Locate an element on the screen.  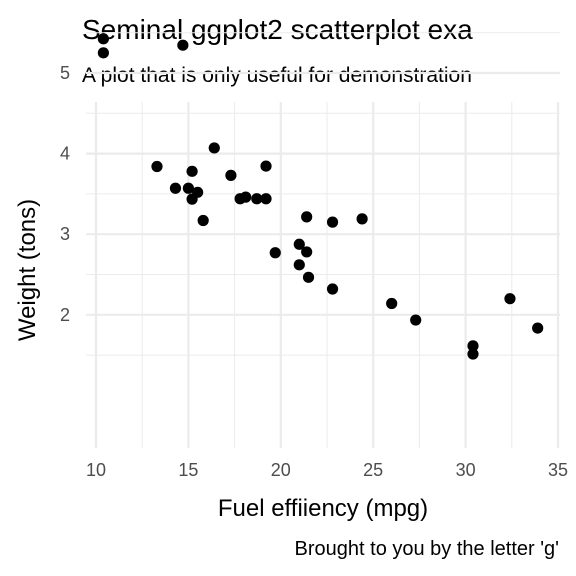
y-tick-label: 3 is located at coordinates (65, 234).